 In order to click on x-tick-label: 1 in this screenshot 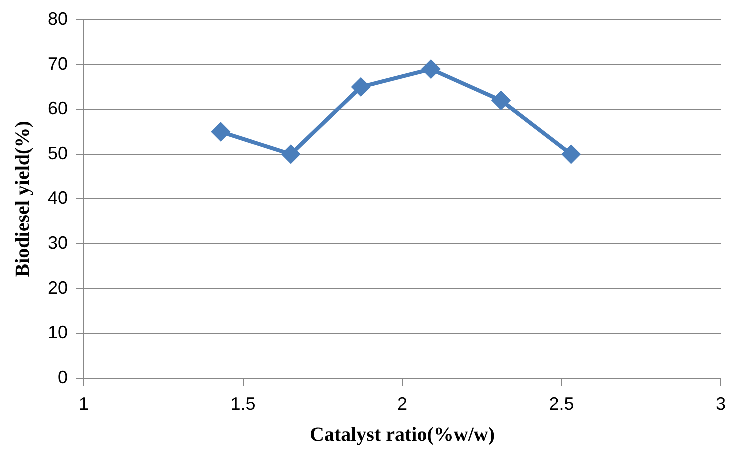, I will do `click(84, 404)`.